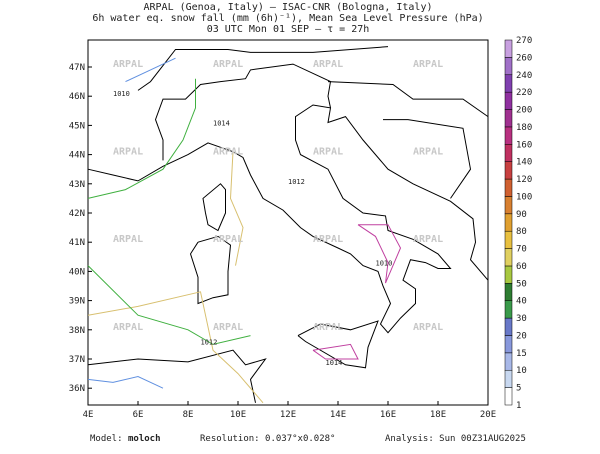 The image size is (600, 454). What do you see at coordinates (524, 180) in the screenshot?
I see `colorbar-label: 120` at bounding box center [524, 180].